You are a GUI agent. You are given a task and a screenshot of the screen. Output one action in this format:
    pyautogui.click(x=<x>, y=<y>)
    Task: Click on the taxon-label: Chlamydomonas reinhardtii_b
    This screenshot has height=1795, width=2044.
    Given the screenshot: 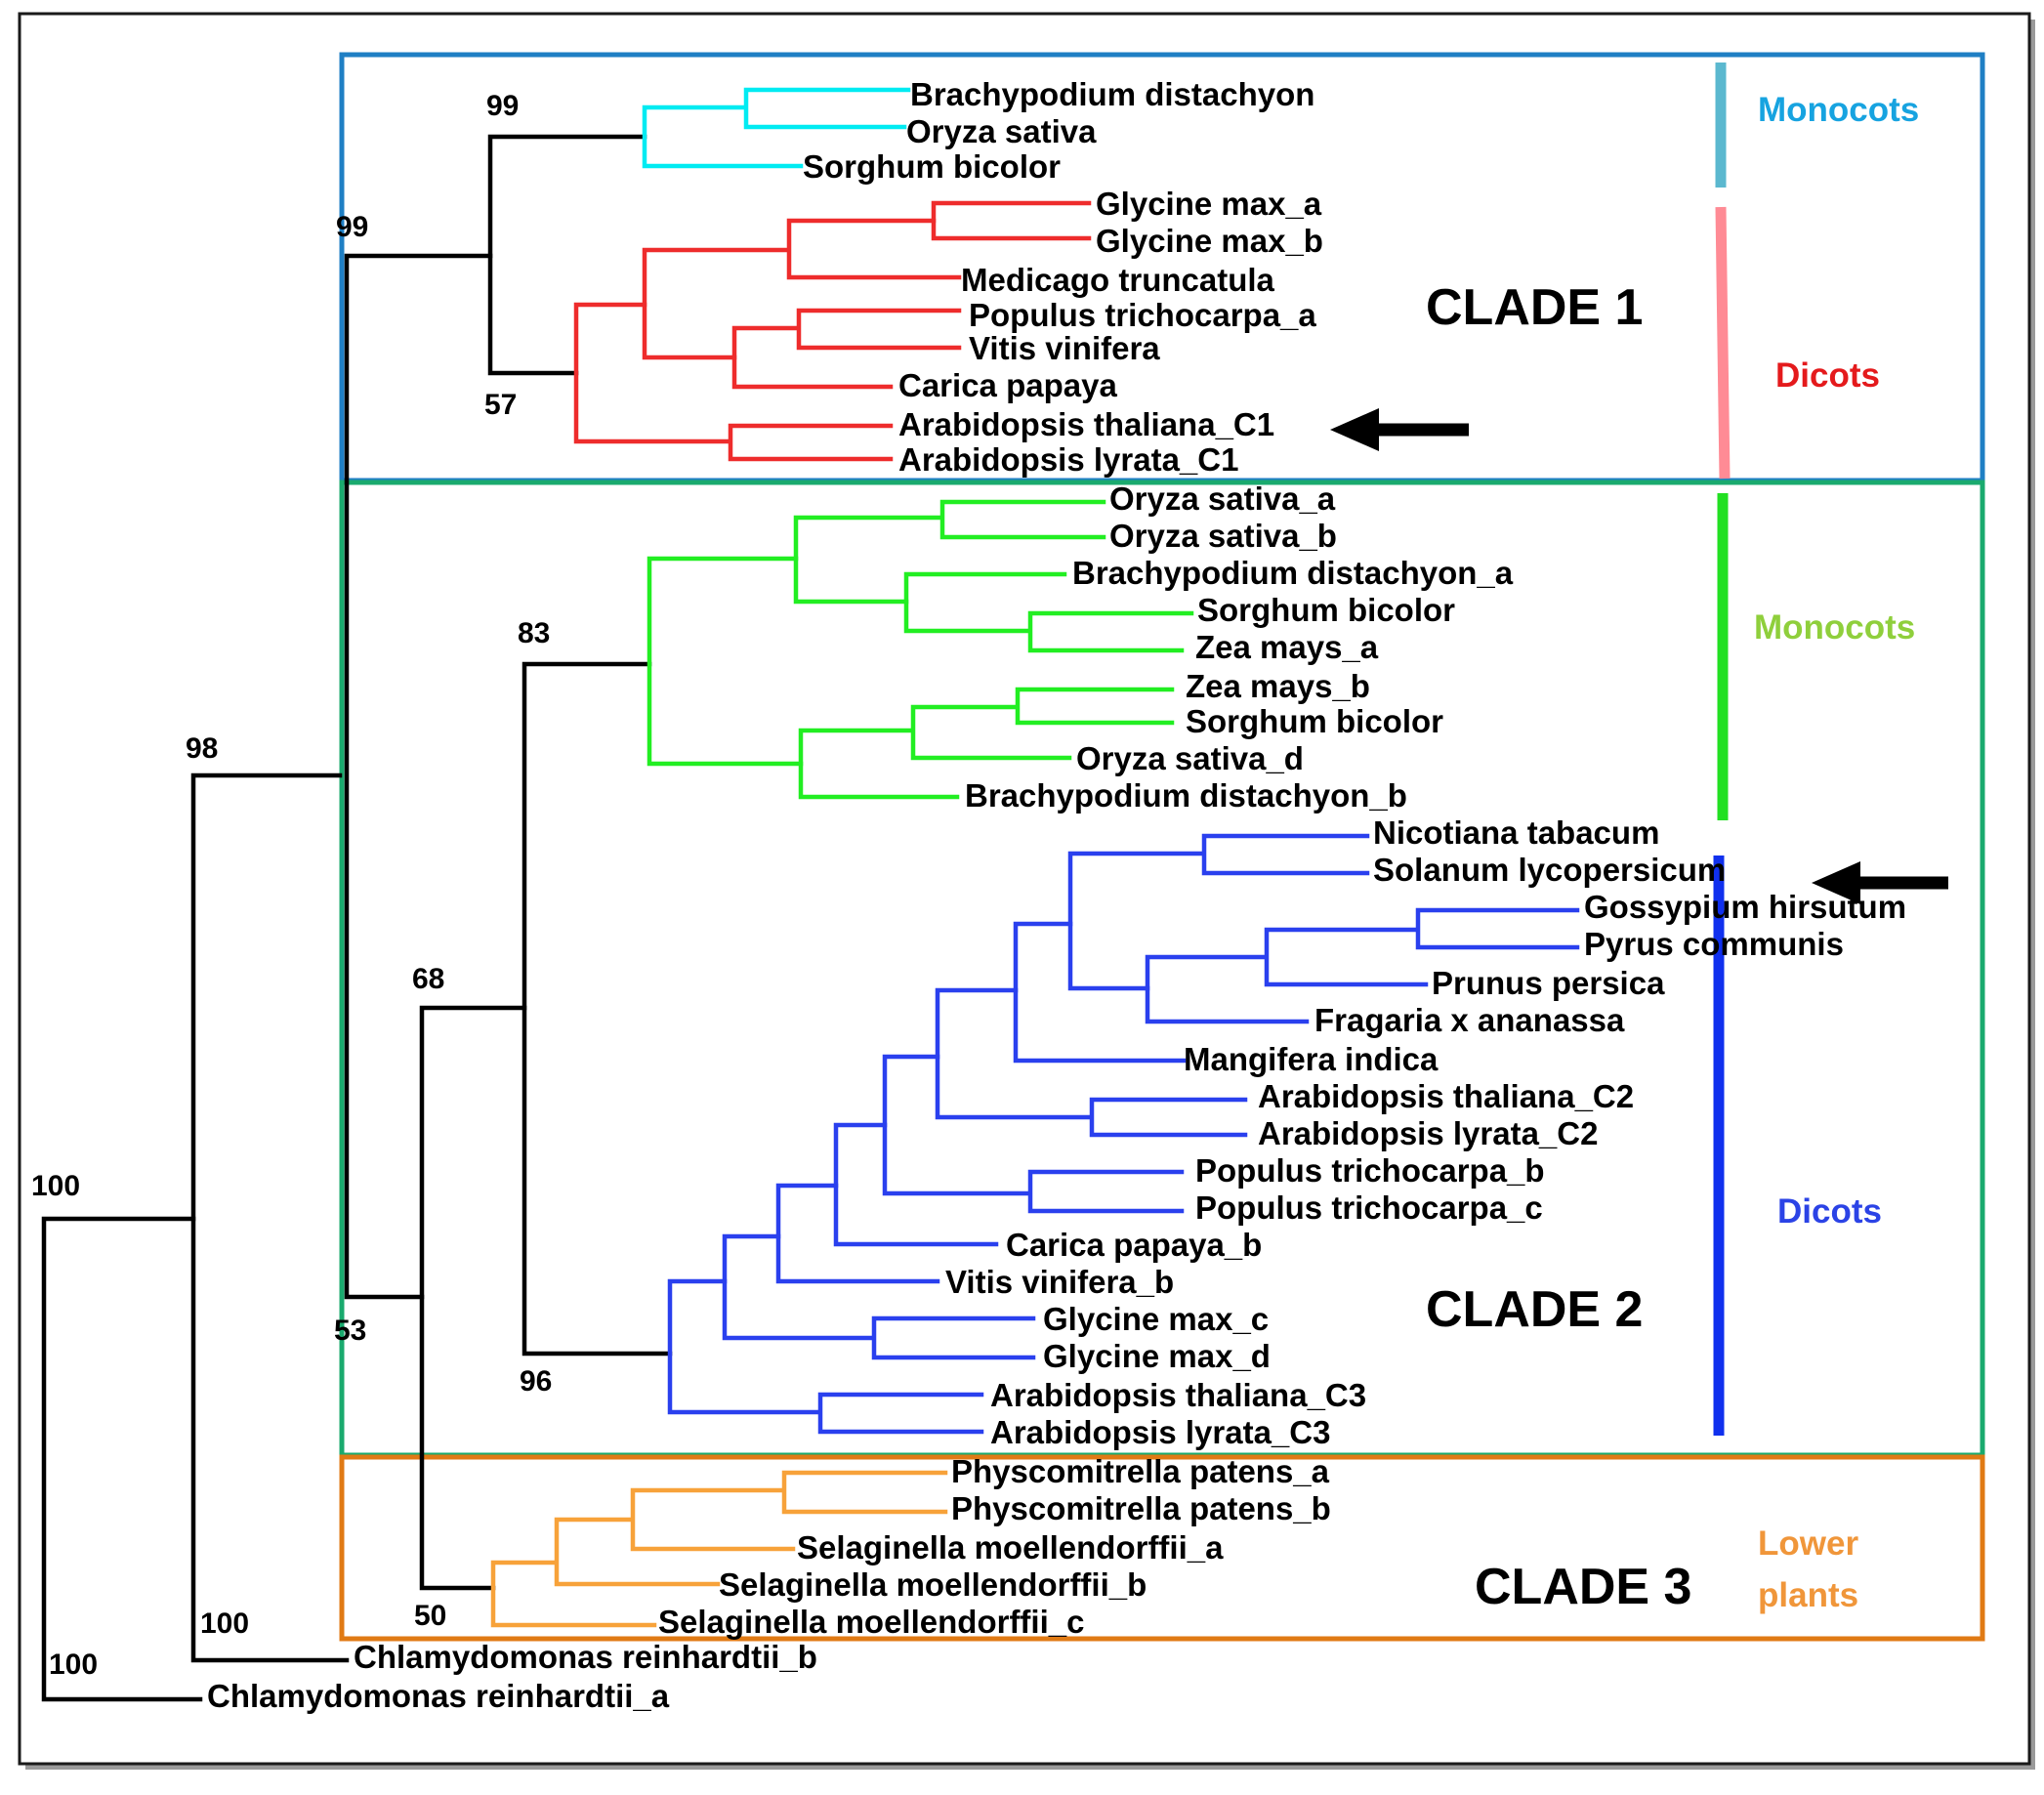 What is the action you would take?
    pyautogui.click(x=585, y=1657)
    